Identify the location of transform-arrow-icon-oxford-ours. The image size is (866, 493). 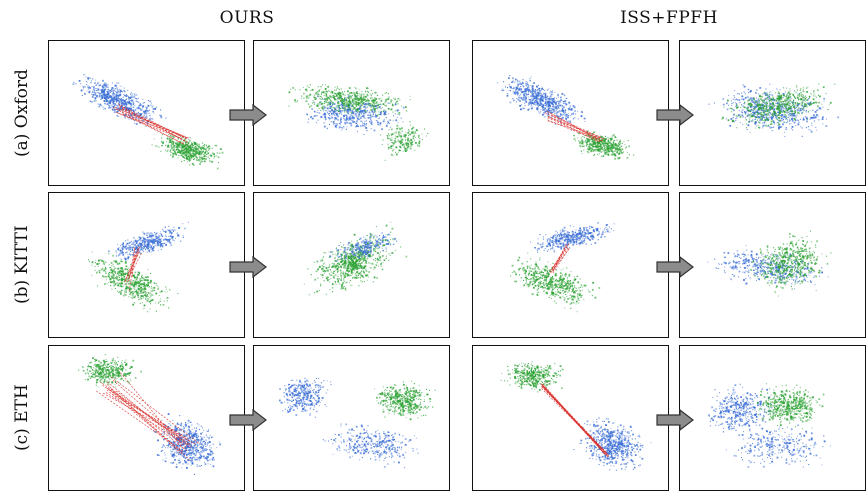
(248, 115).